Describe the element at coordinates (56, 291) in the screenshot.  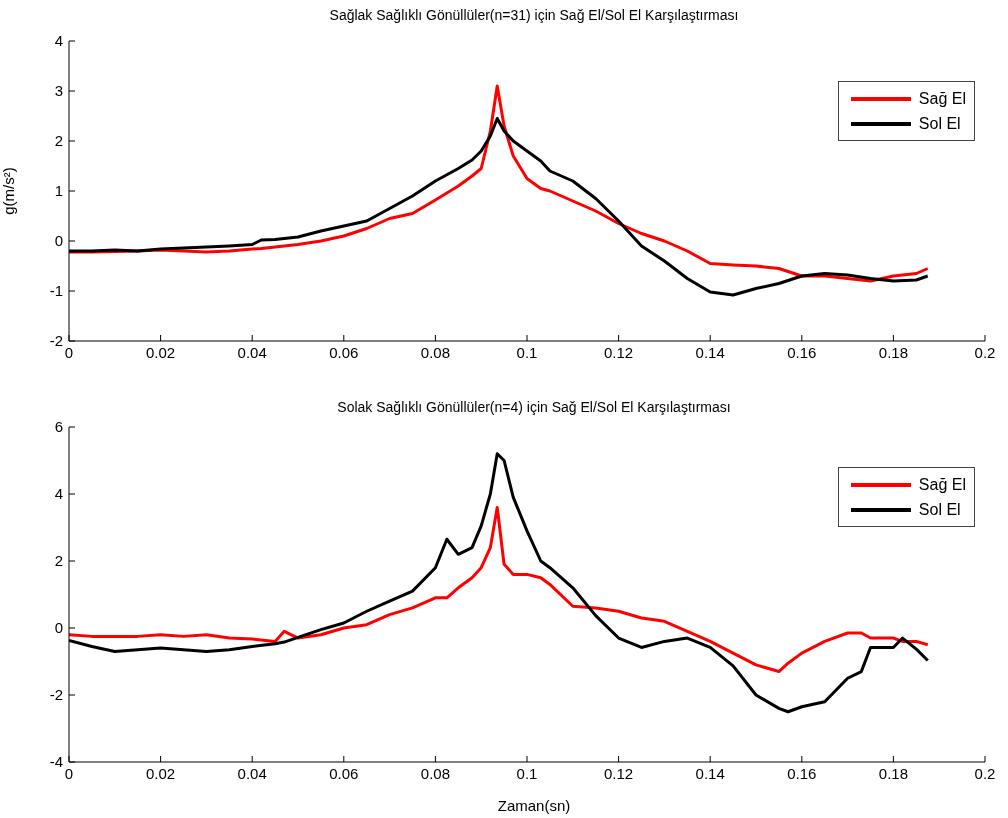
I see `y-tick-label: -1` at that location.